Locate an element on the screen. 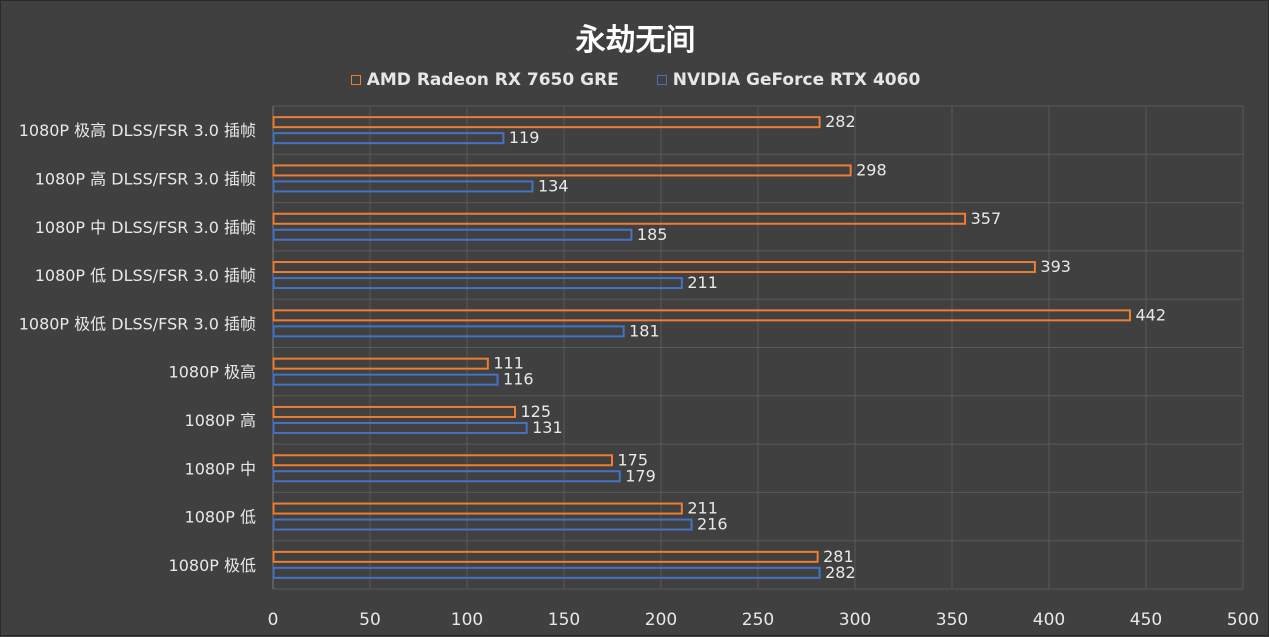 This screenshot has width=1269, height=637. legend-item-nvidia: NVIDIA GeForce RTX 4060 is located at coordinates (788, 80).